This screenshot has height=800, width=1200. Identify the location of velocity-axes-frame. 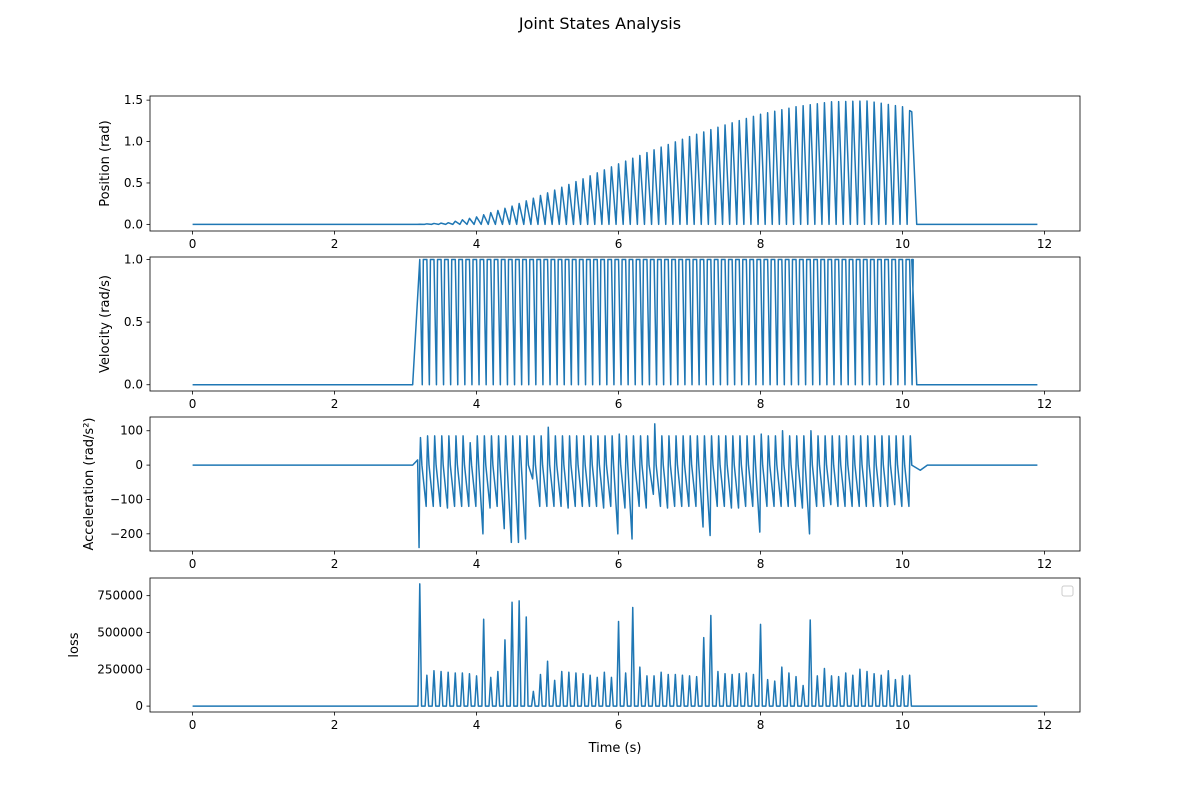
(615, 324).